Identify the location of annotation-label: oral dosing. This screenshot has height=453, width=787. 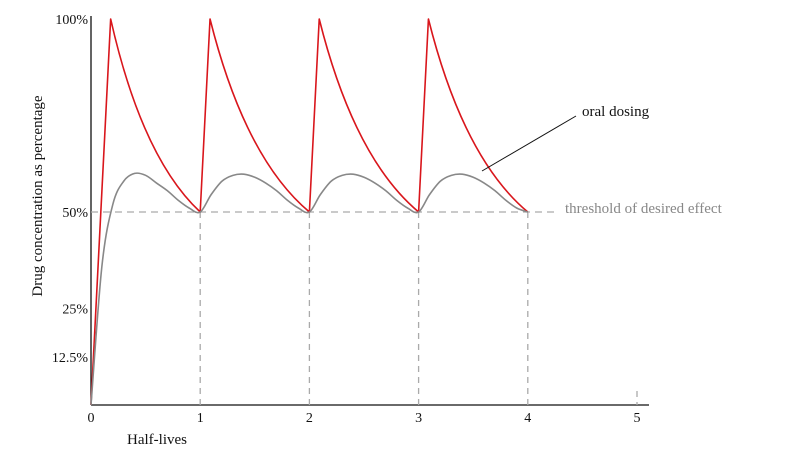
(616, 112).